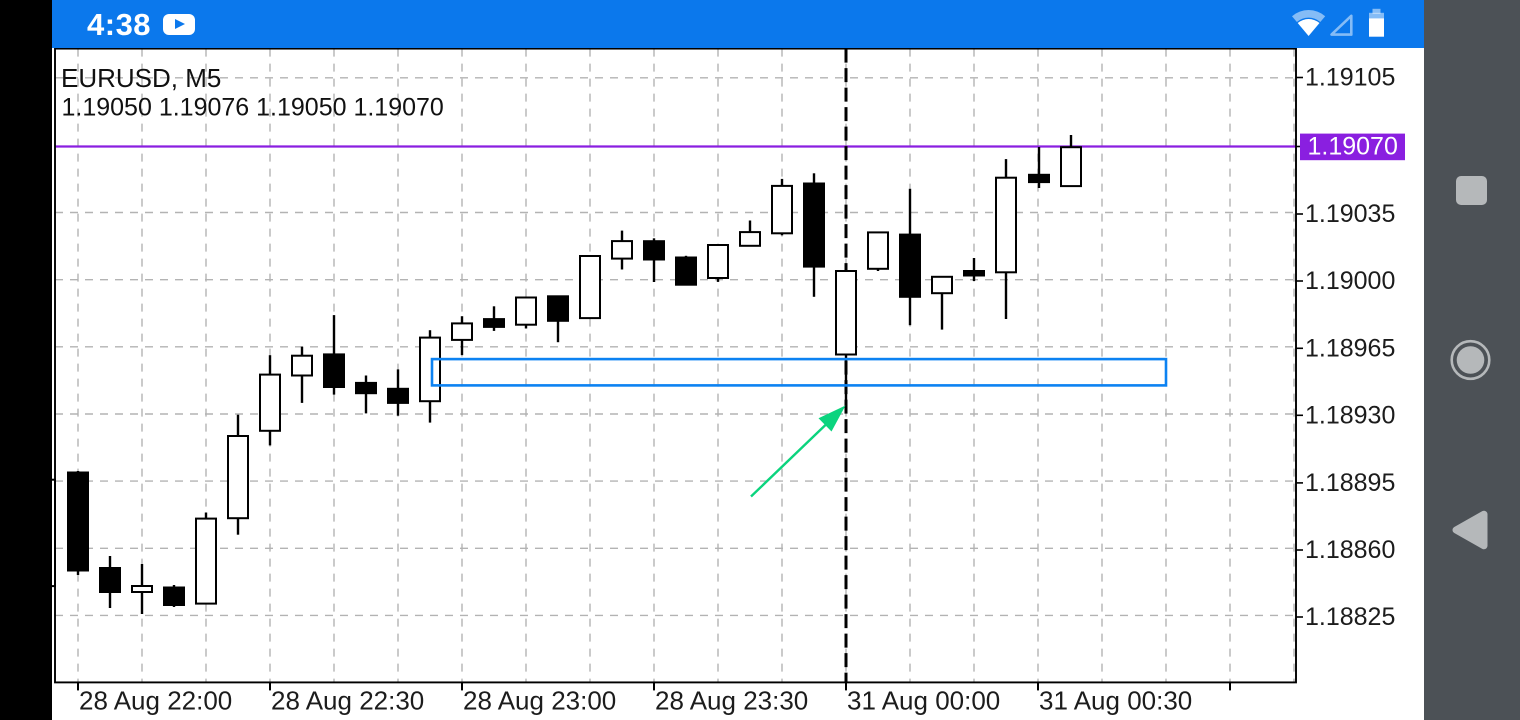 The height and width of the screenshot is (720, 1520). Describe the element at coordinates (253, 108) in the screenshot. I see `svg-text:1.19050 1.19076 1.19050 1.1907: 1.19050 1.19076 1.19050 1.19070` at that location.